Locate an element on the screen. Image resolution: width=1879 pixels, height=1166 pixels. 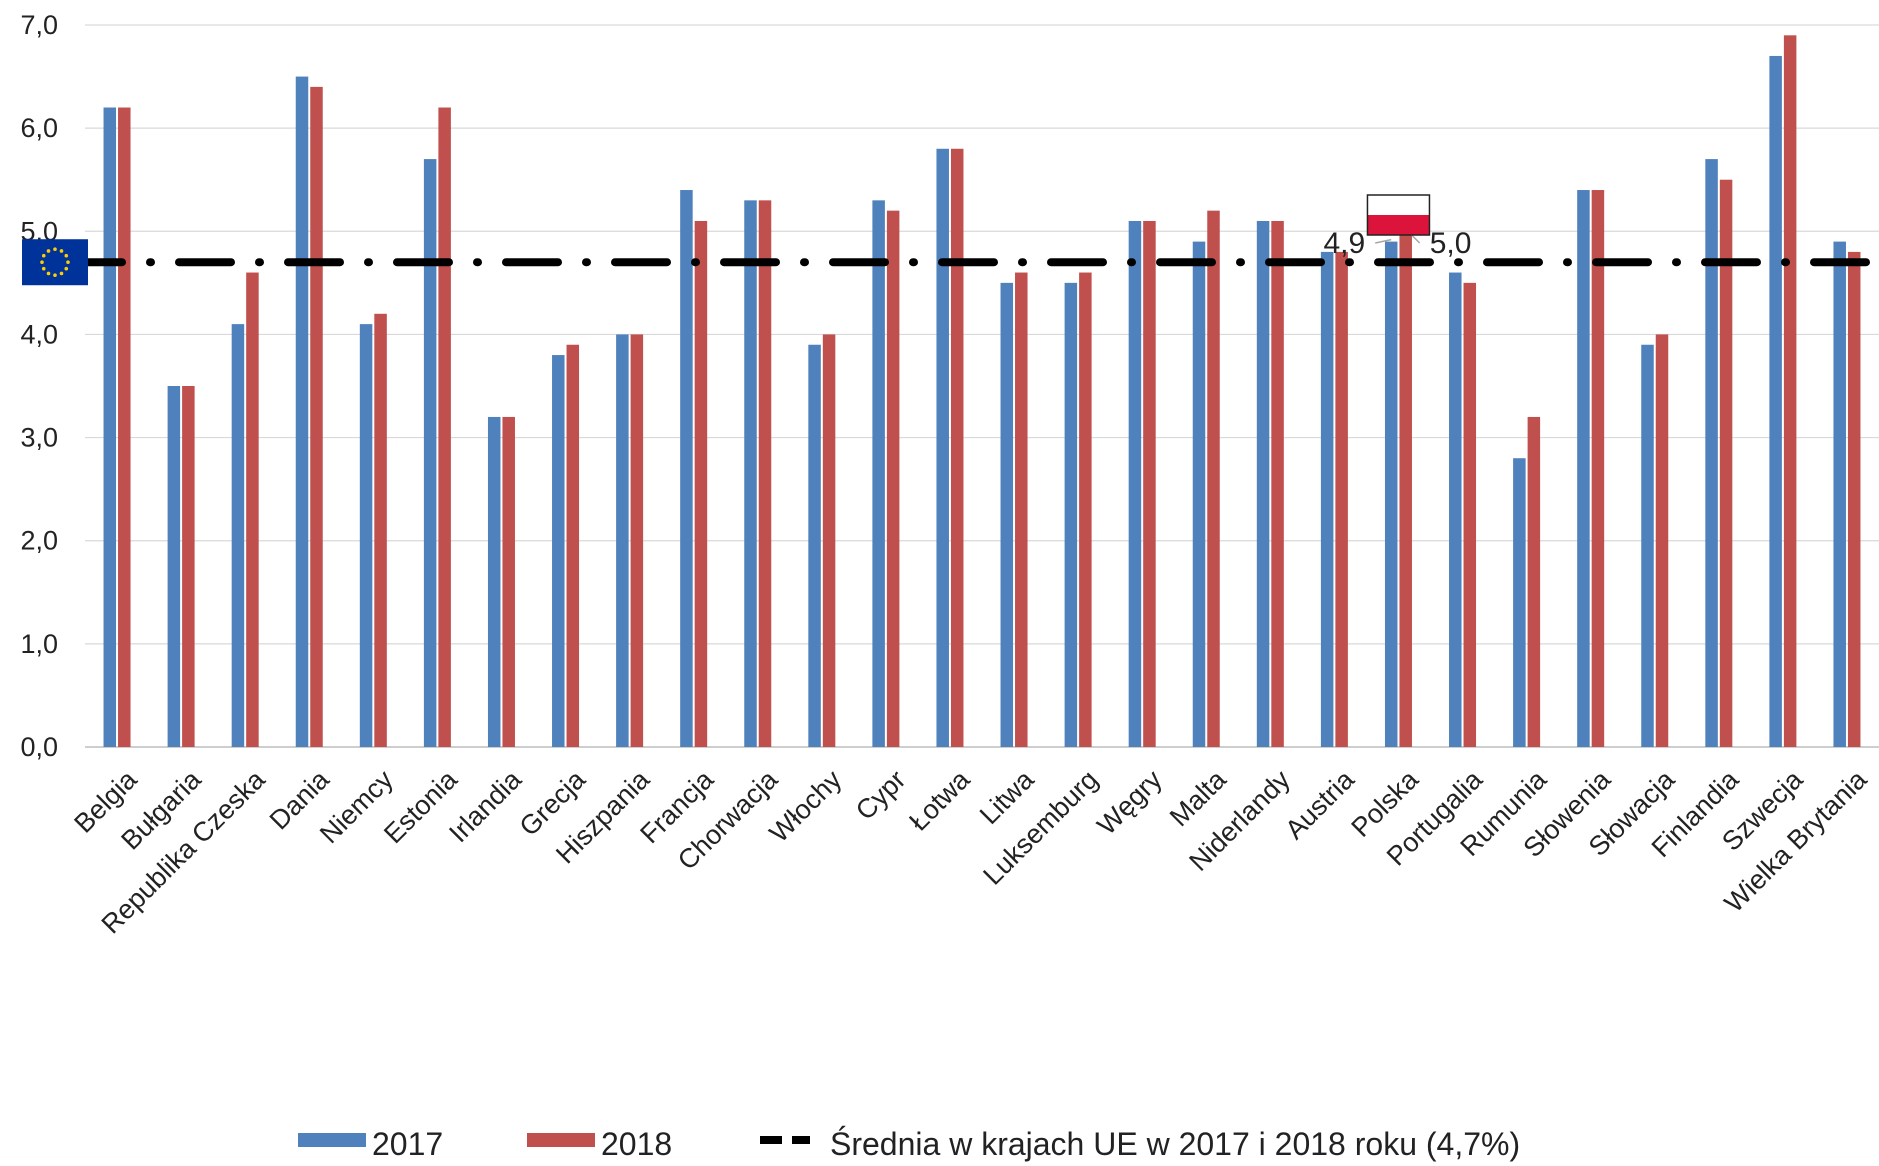
y-tick-label: 6,0 is located at coordinates (39, 128).